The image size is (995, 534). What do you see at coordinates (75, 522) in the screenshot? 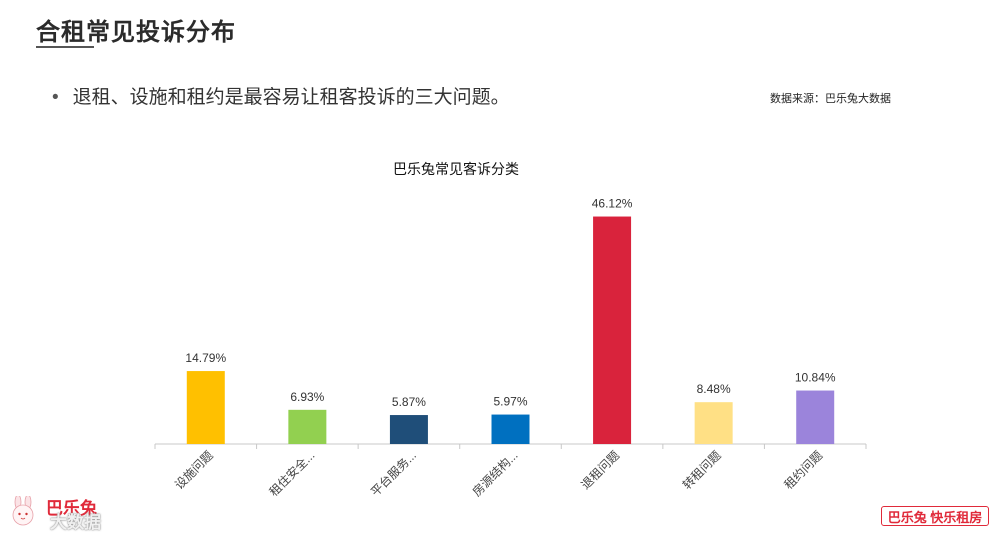
I see `brand-subtitle: 大数据` at bounding box center [75, 522].